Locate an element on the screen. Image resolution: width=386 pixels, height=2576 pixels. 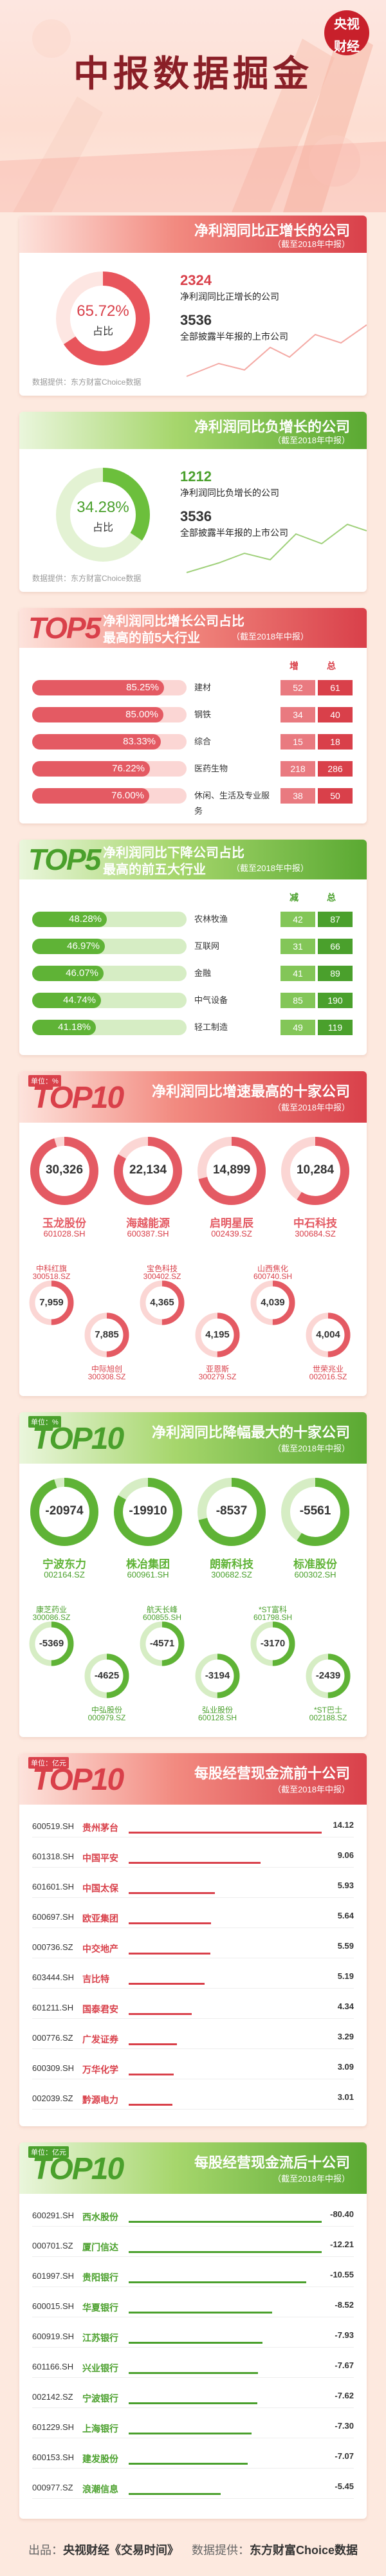
company-name: *ST巴士 is located at coordinates (327, 1710).